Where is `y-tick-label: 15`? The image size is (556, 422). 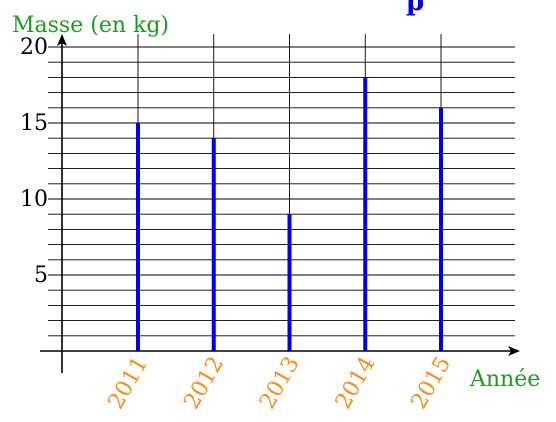
y-tick-label: 15 is located at coordinates (34, 123).